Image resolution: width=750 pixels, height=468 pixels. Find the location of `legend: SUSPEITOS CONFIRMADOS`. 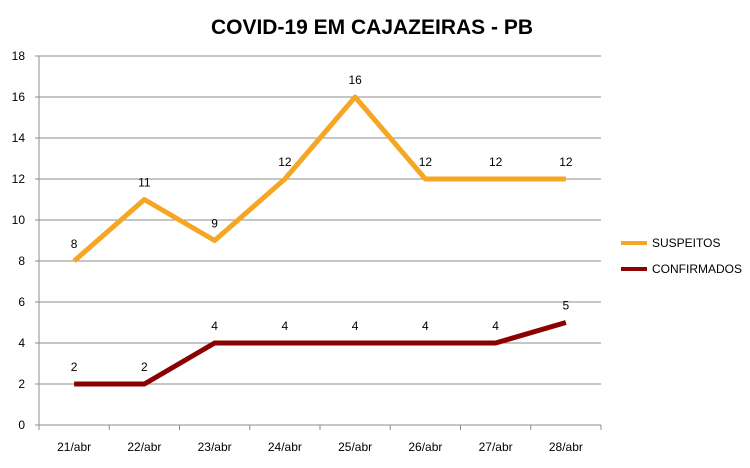

legend: SUSPEITOS CONFIRMADOS is located at coordinates (681, 256).